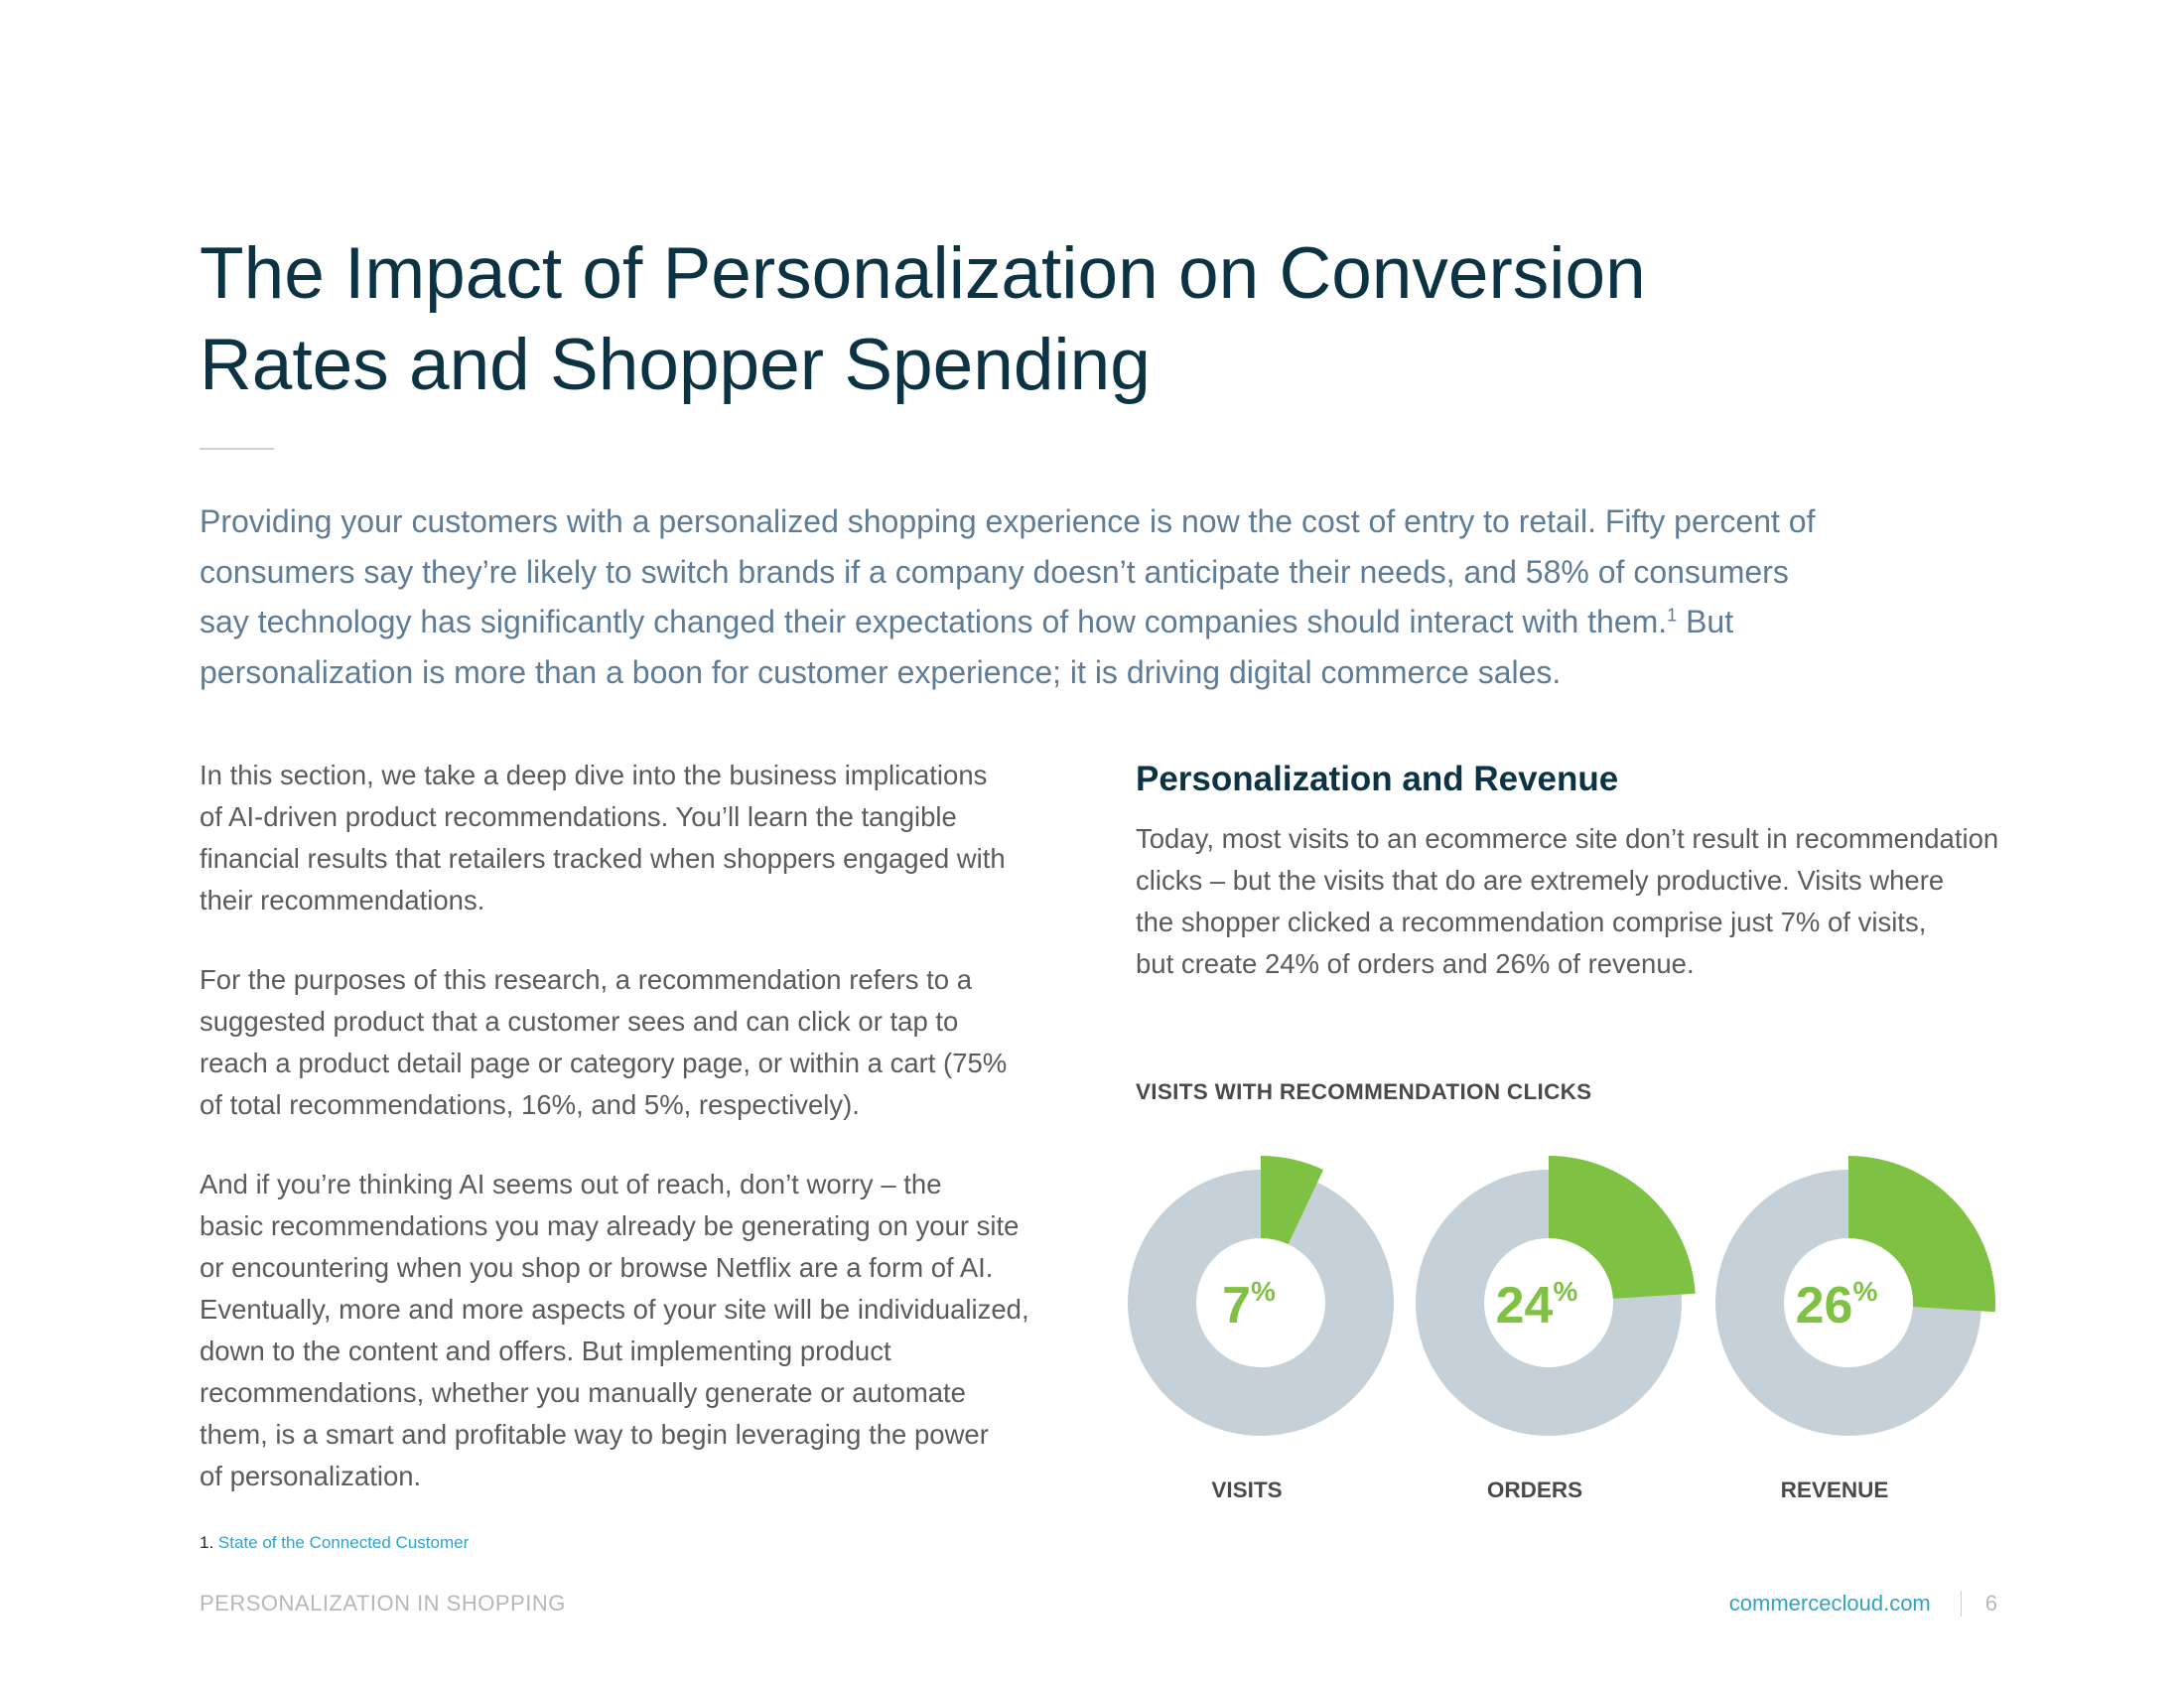  I want to click on donut-category-label: VISITS, so click(1246, 1489).